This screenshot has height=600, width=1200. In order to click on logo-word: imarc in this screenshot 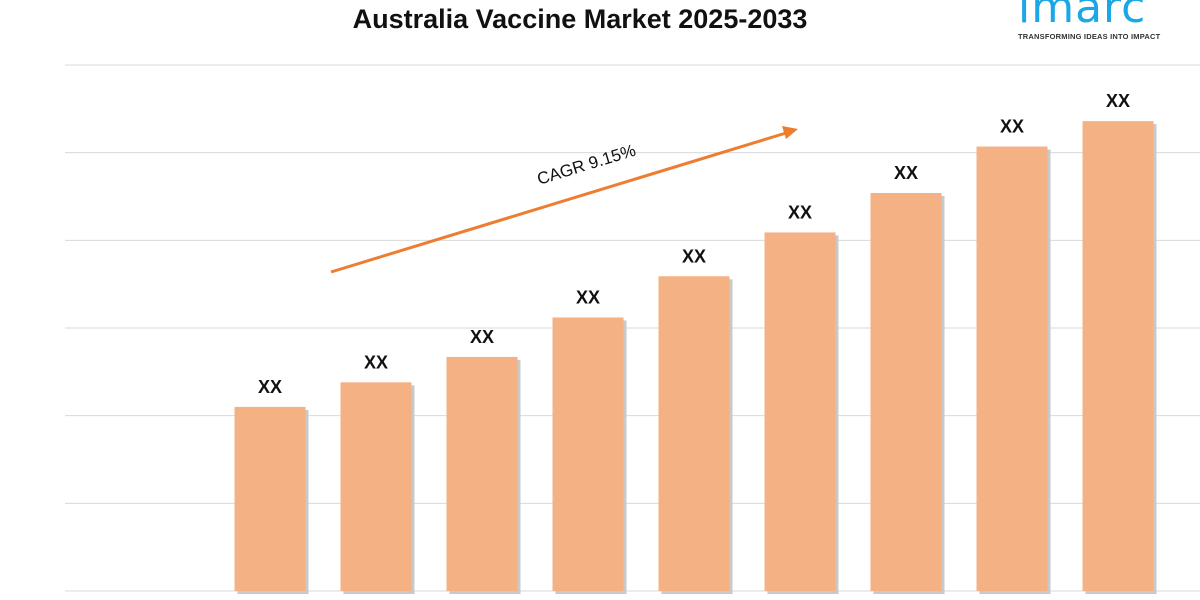, I will do `click(1082, 16)`.